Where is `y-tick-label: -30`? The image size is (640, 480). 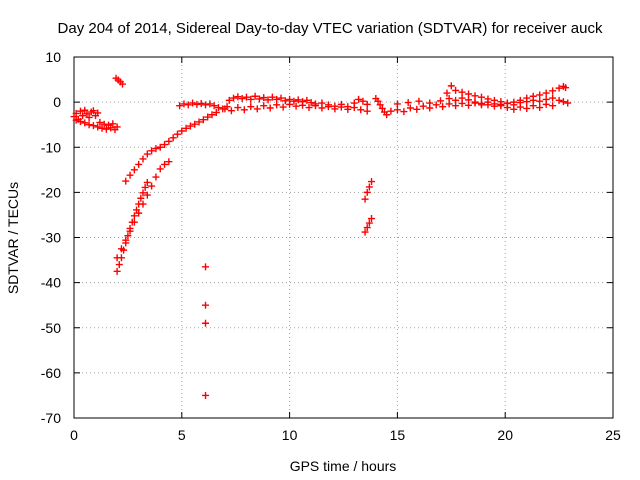
y-tick-label: -30 is located at coordinates (51, 238).